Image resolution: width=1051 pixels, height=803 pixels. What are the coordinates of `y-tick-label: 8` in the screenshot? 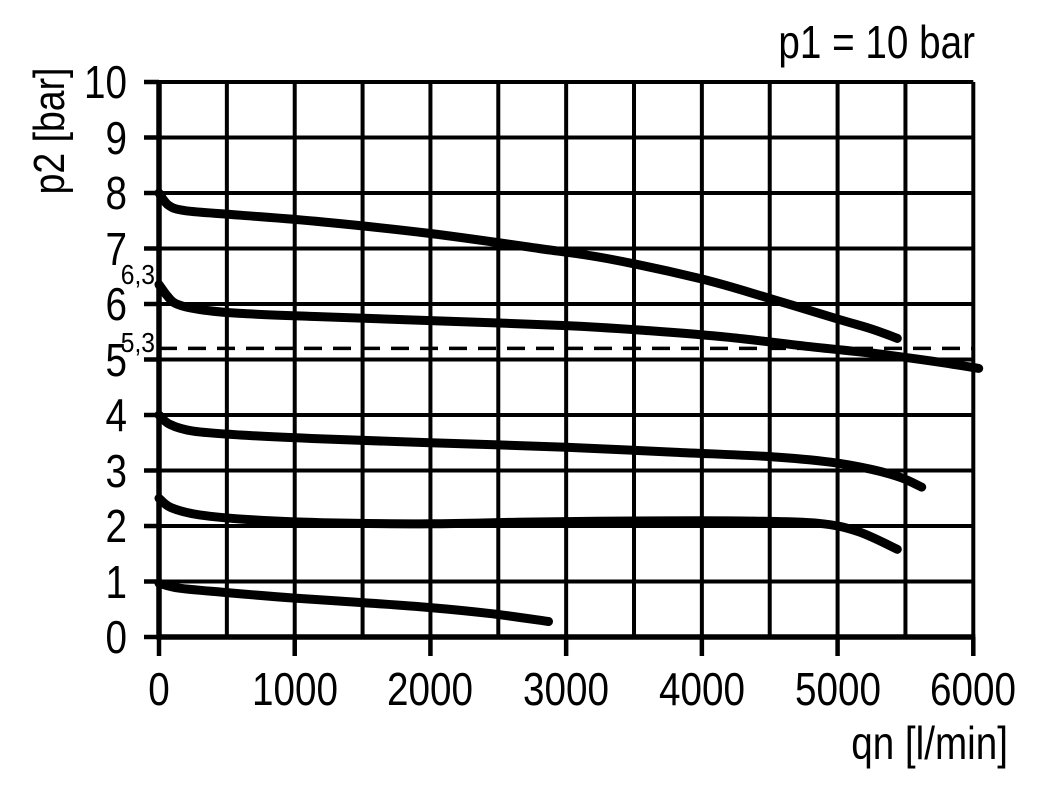 It's located at (116, 193).